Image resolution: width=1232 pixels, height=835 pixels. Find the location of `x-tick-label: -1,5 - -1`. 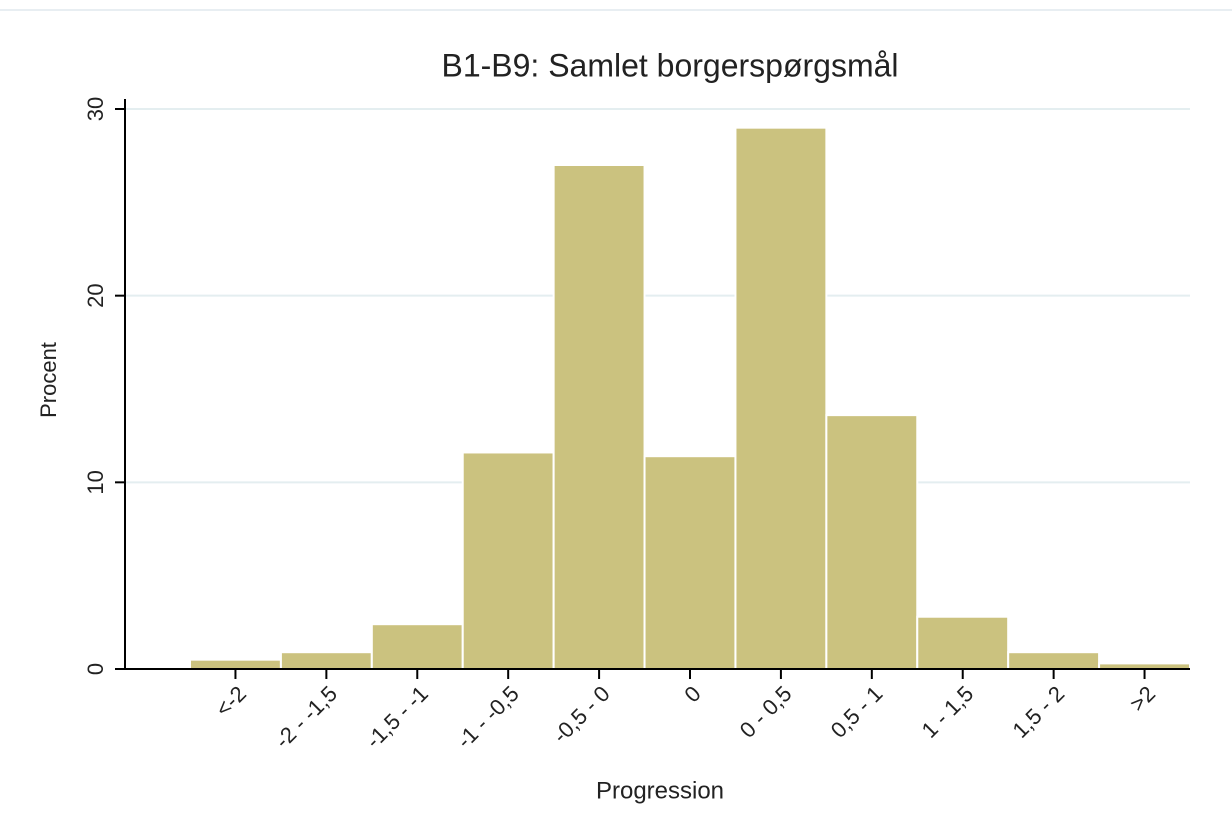

x-tick-label: -1,5 - -1 is located at coordinates (397, 717).